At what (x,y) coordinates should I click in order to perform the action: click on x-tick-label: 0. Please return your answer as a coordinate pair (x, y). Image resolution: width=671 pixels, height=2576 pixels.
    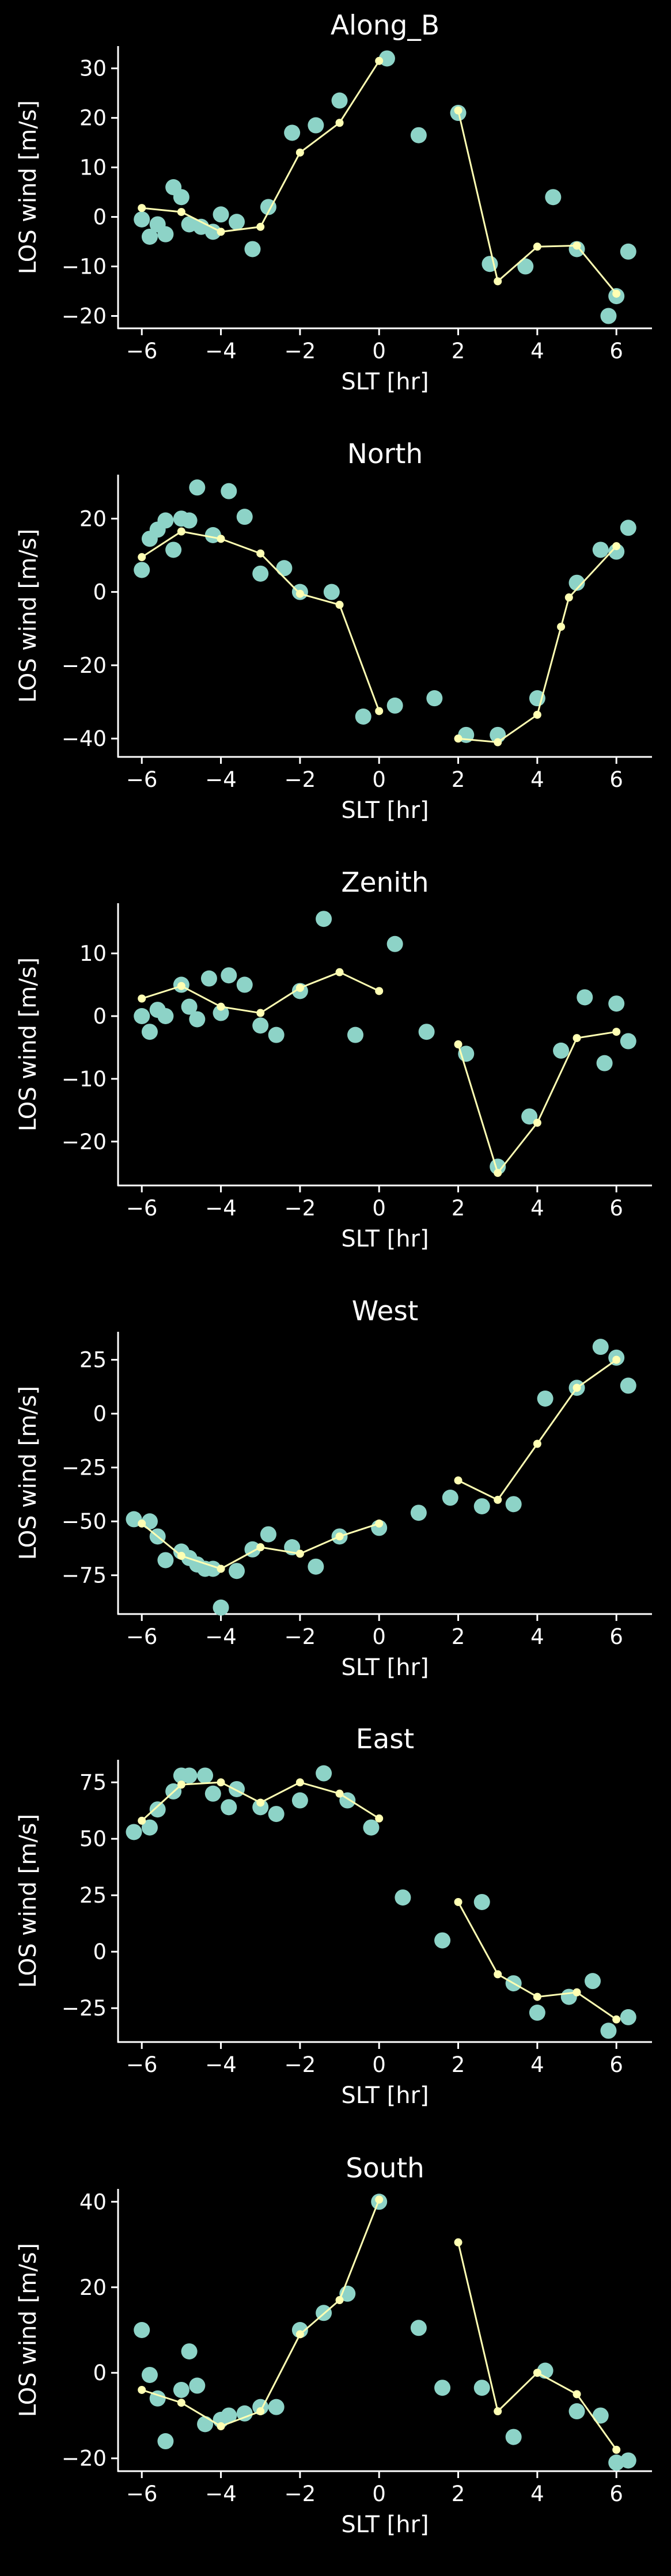
    Looking at the image, I should click on (379, 779).